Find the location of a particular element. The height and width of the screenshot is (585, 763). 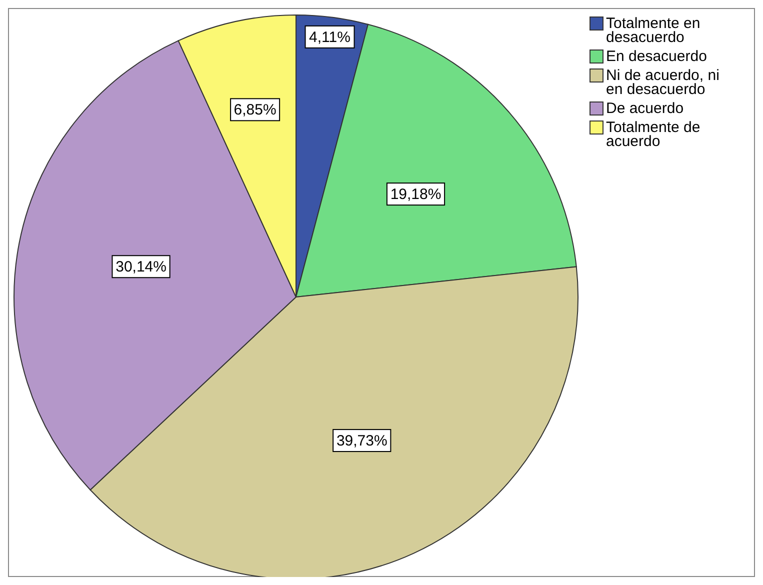

legend-label: Totalmente de acuerdo is located at coordinates (653, 134).